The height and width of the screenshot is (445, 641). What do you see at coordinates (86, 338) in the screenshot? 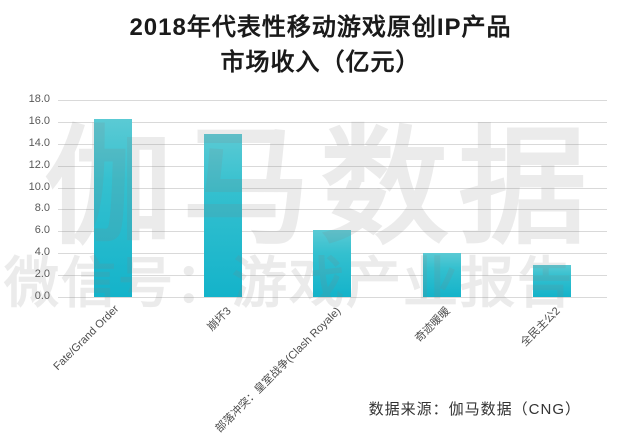
I see `x-tick-label-0: Fate/Grand Order` at bounding box center [86, 338].